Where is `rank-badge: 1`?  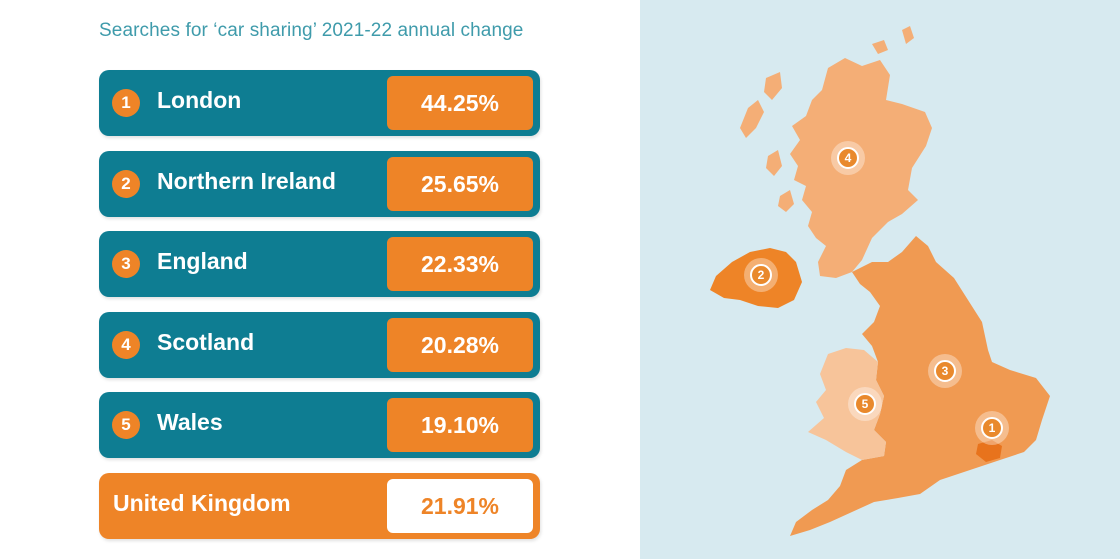
rank-badge: 1 is located at coordinates (126, 103).